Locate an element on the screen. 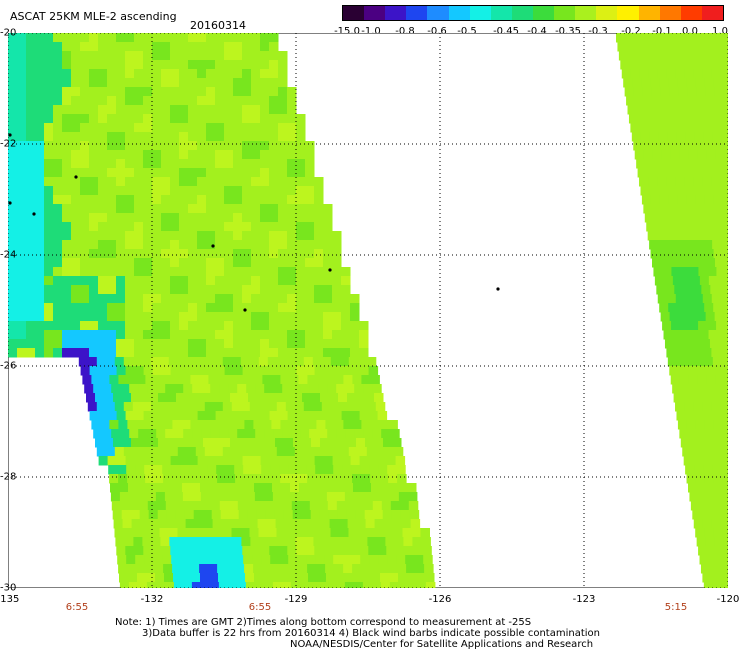 The height and width of the screenshot is (650, 740). colorbar-label: -15.0 is located at coordinates (347, 31).